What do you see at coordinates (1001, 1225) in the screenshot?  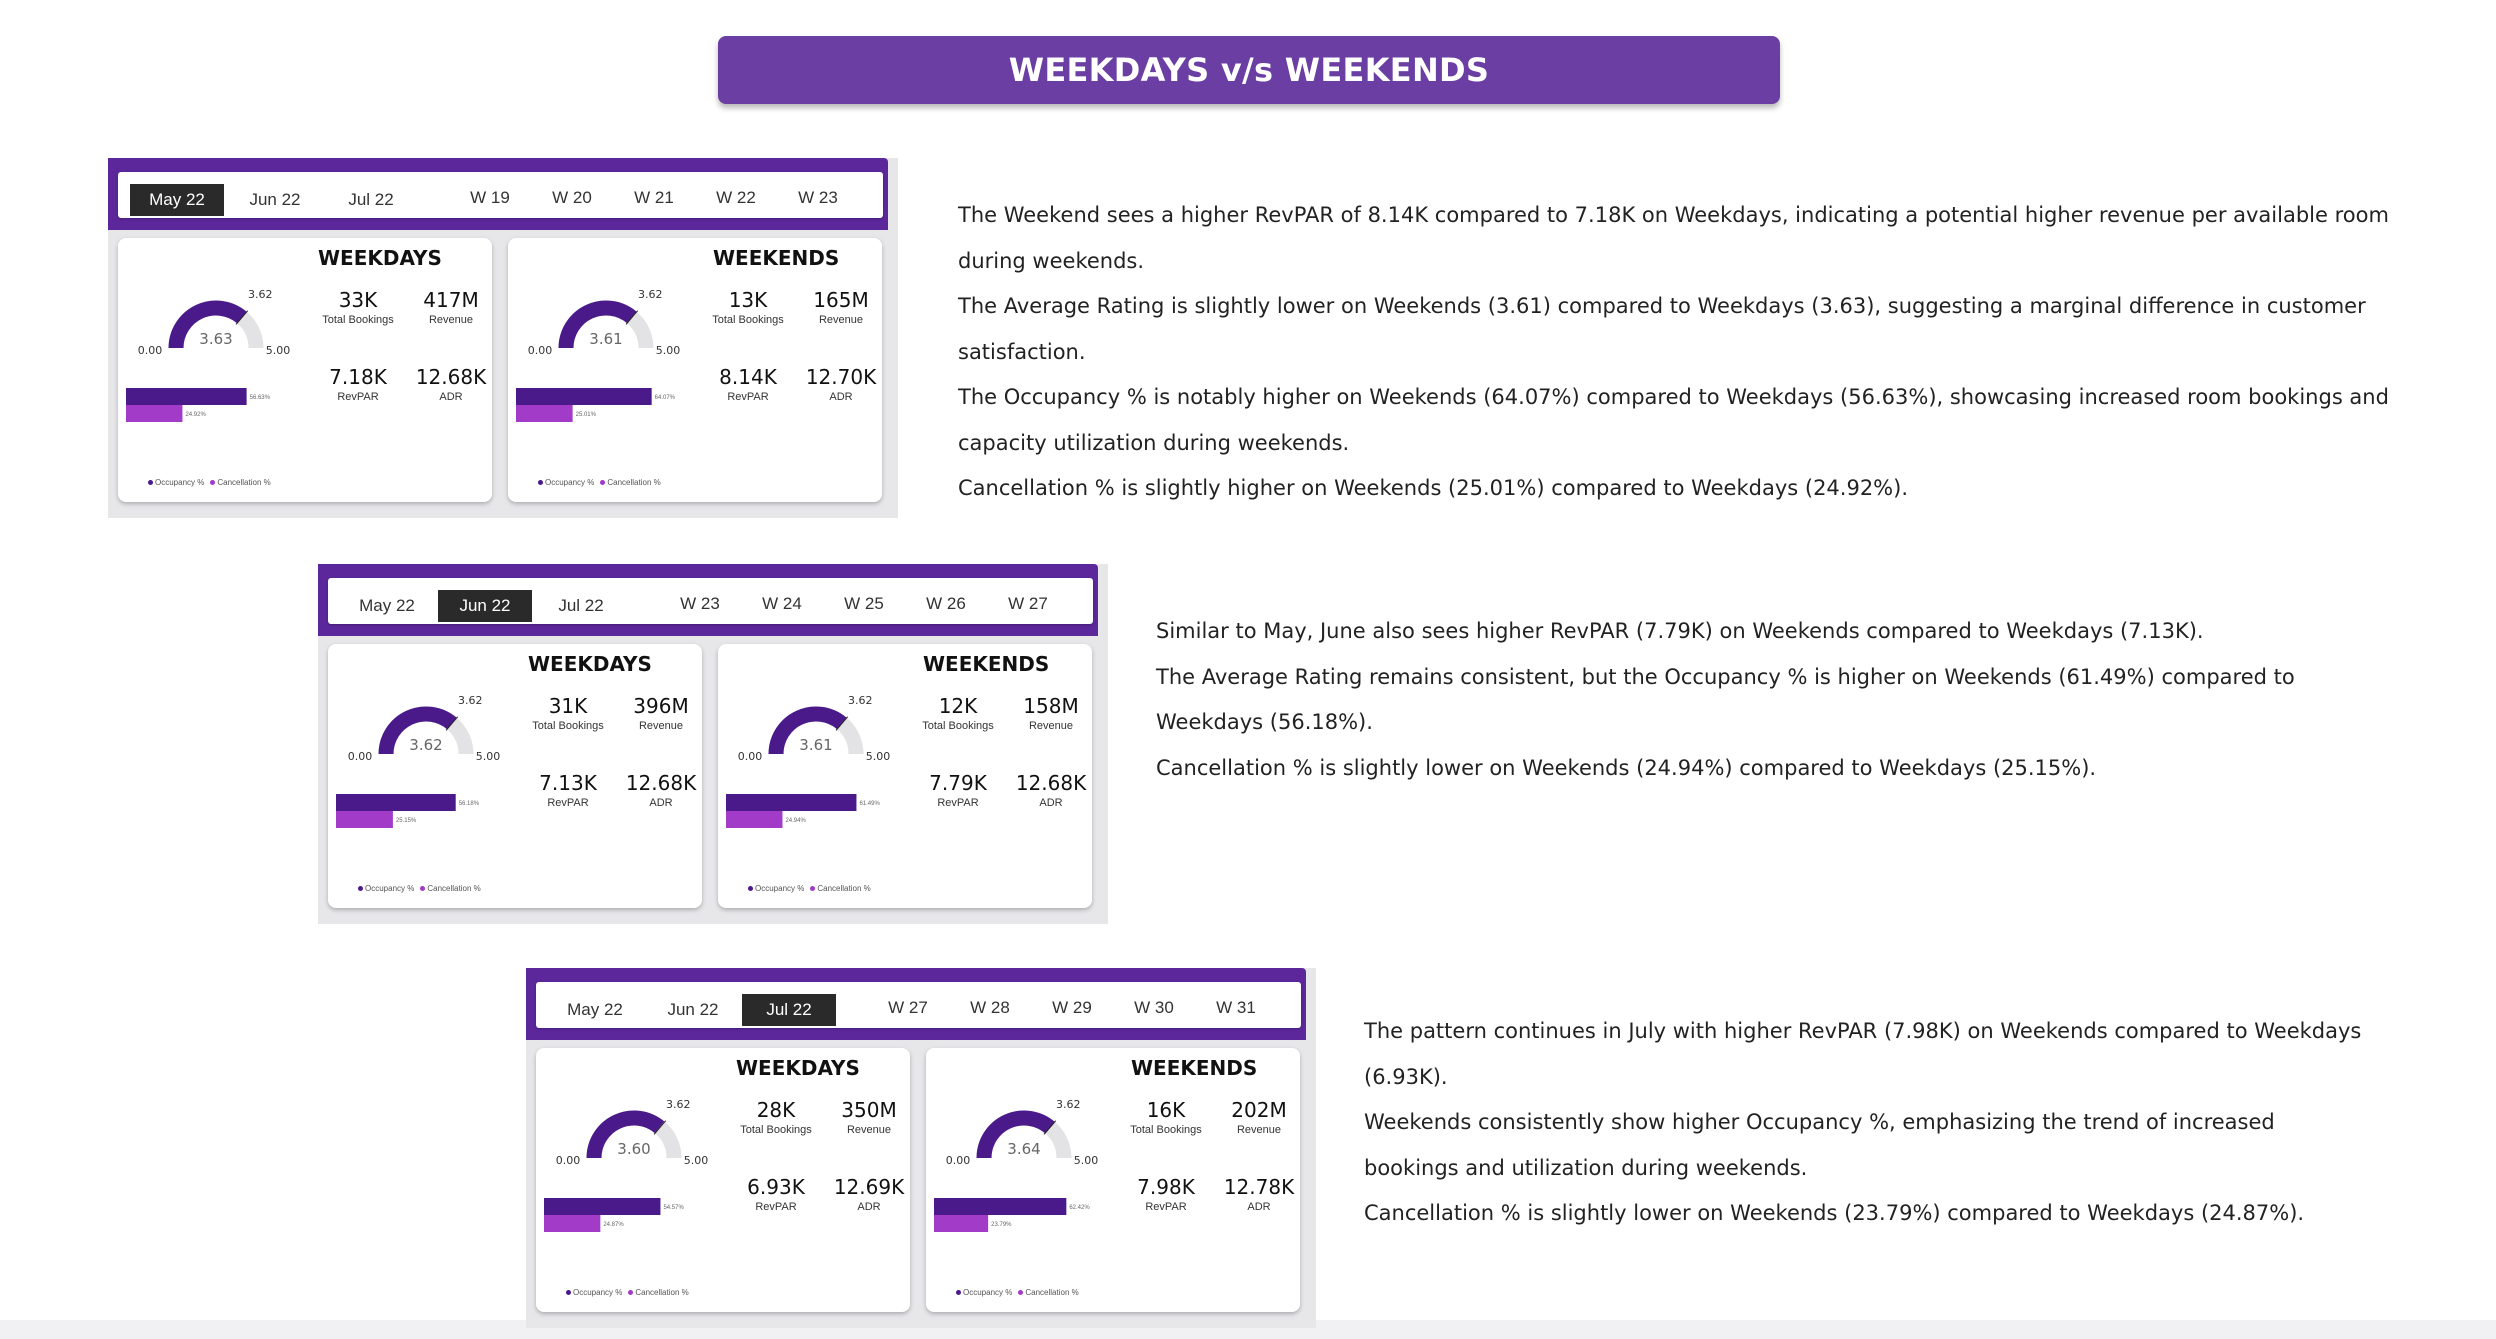 I see `cancellation-bar-label: 23.79%` at bounding box center [1001, 1225].